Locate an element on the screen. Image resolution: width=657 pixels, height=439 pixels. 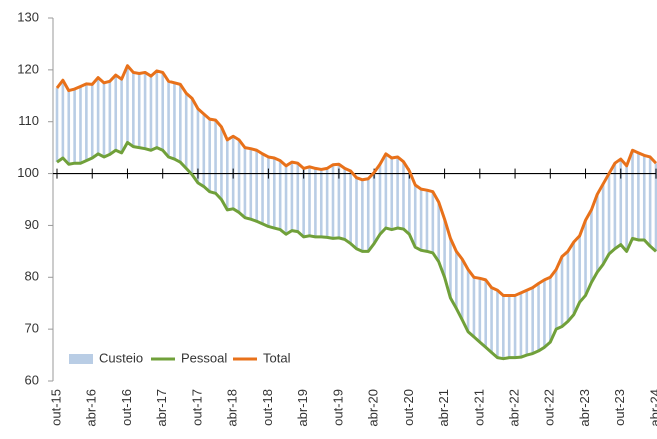
x-tick-label: abr-18 is located at coordinates (232, 408).